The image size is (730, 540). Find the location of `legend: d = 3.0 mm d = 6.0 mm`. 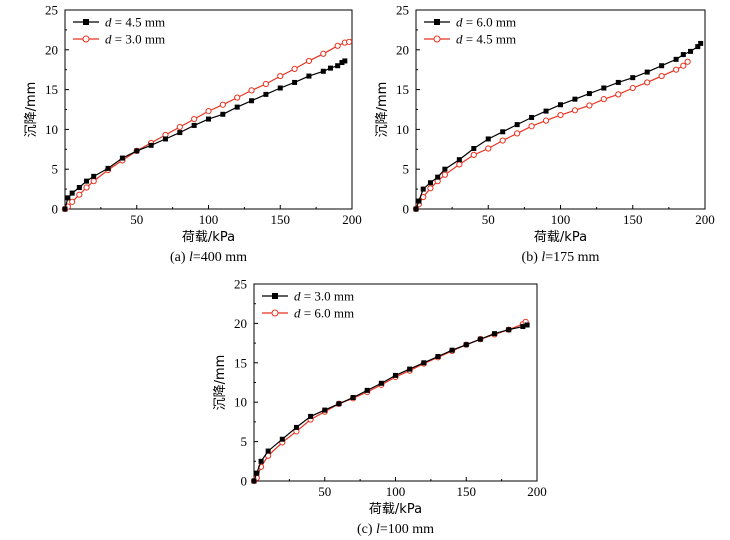

legend: d = 3.0 mm d = 6.0 mm is located at coordinates (308, 305).